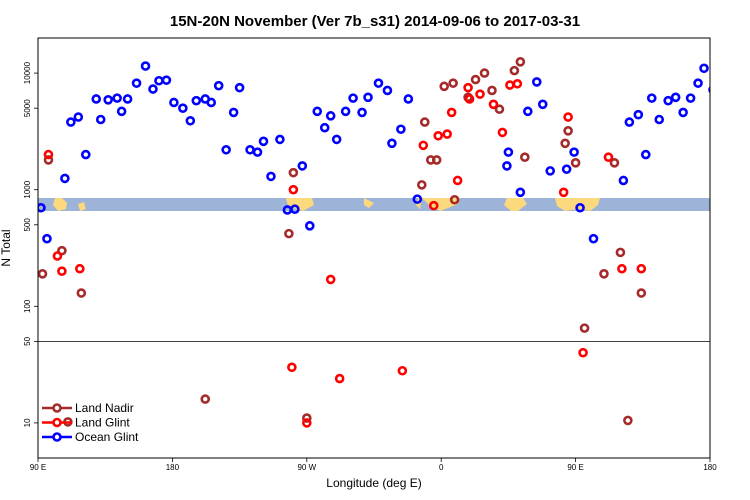 The image size is (750, 500). I want to click on legend-item-land-nadir: Land Nadir, so click(88, 408).